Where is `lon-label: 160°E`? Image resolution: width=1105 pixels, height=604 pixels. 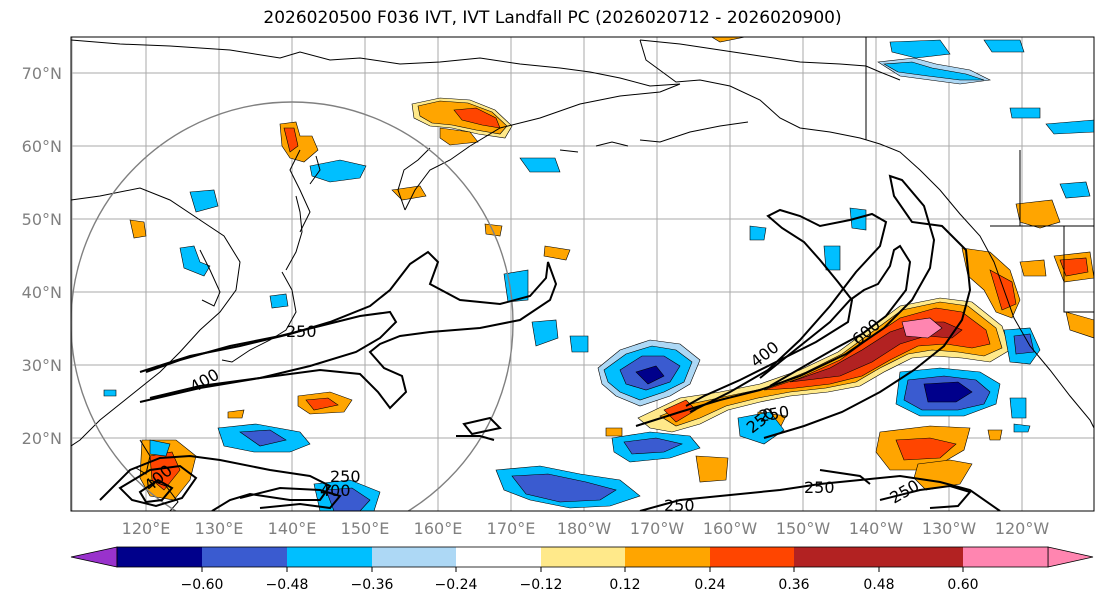
lon-label: 160°E is located at coordinates (438, 528).